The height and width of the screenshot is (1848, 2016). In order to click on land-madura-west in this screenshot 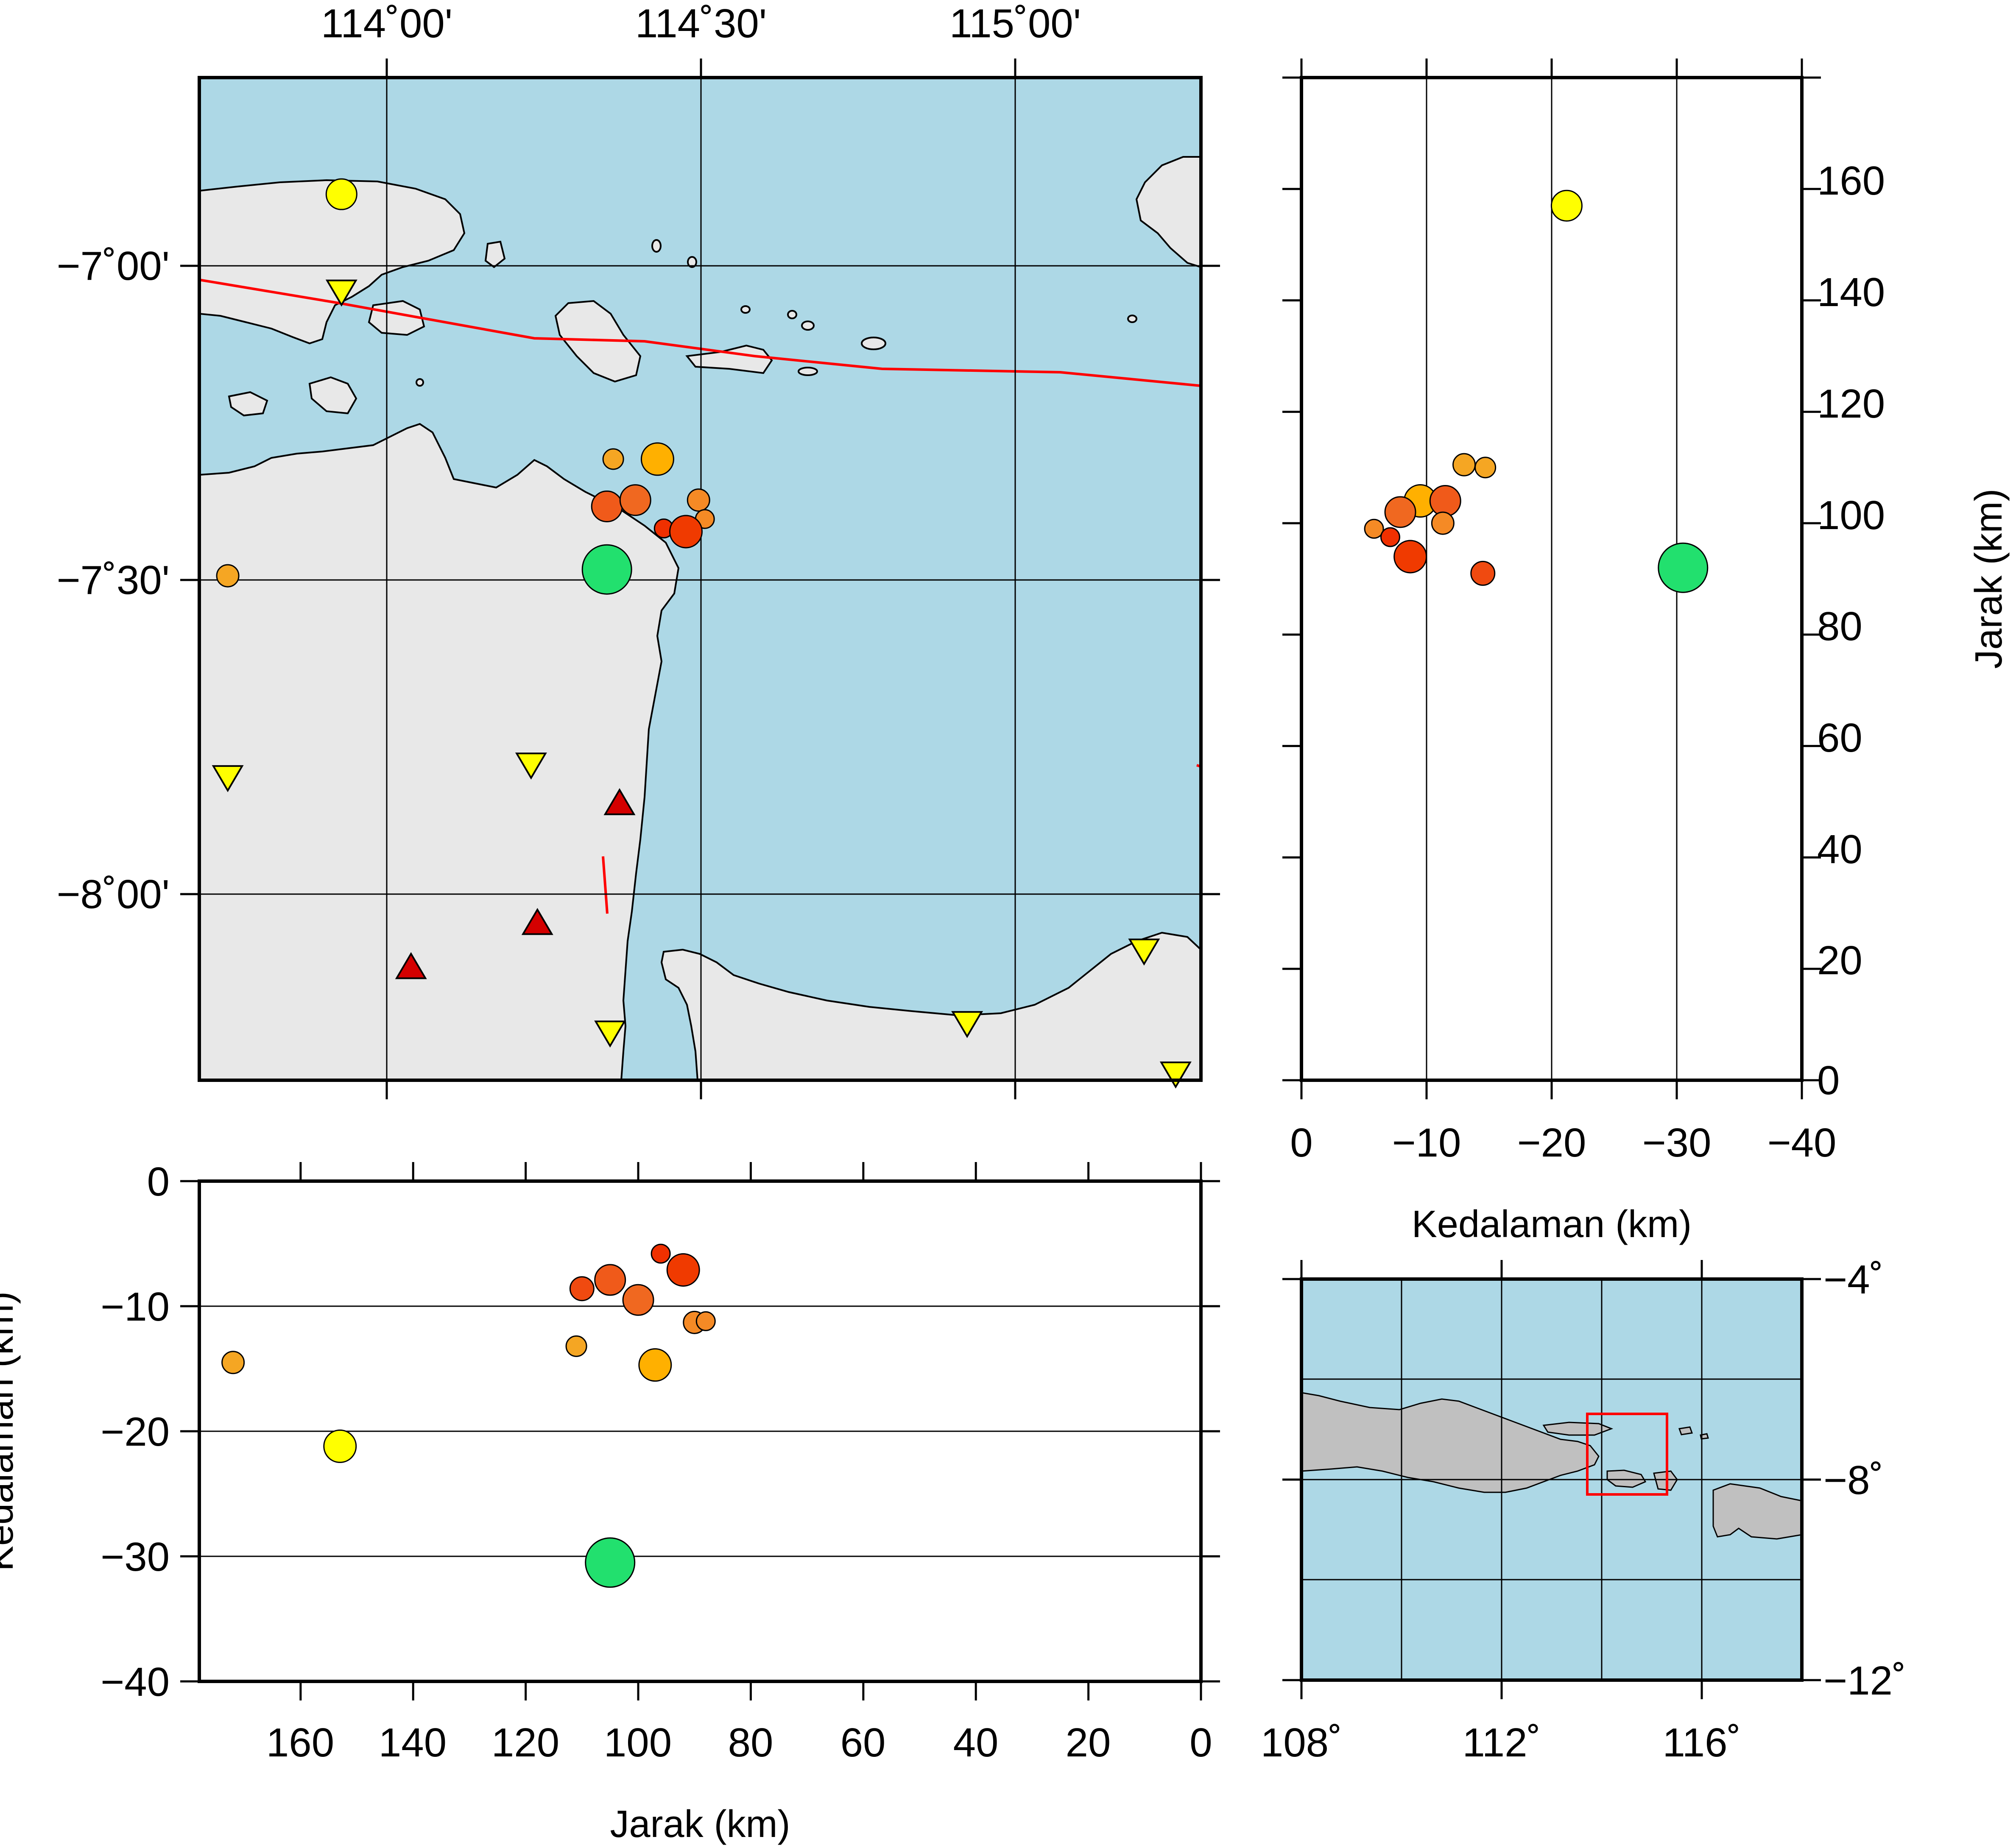, I will do `click(332, 262)`.